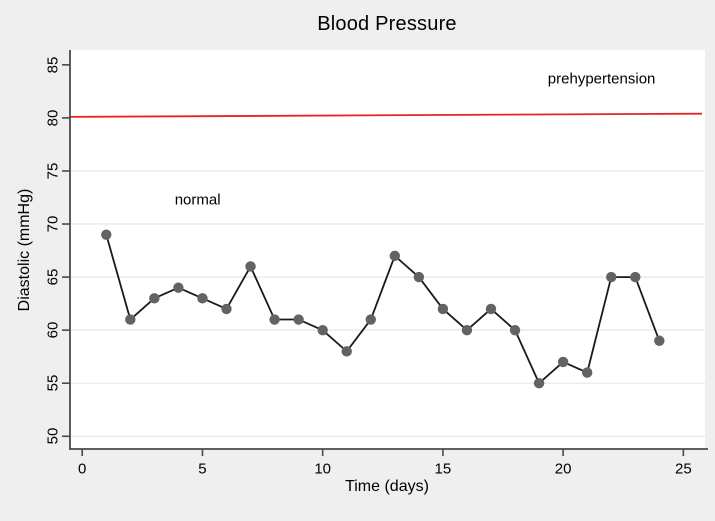  Describe the element at coordinates (443, 469) in the screenshot. I see `x-tick-label: 15` at that location.